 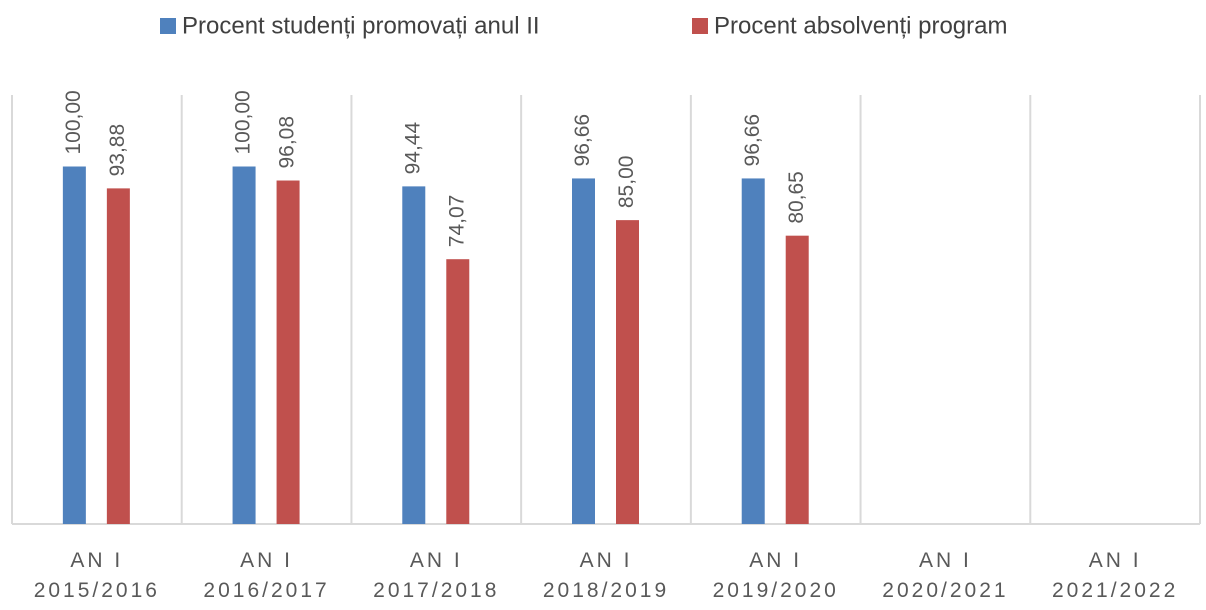 What do you see at coordinates (796, 197) in the screenshot?
I see `data-label: 80,65` at bounding box center [796, 197].